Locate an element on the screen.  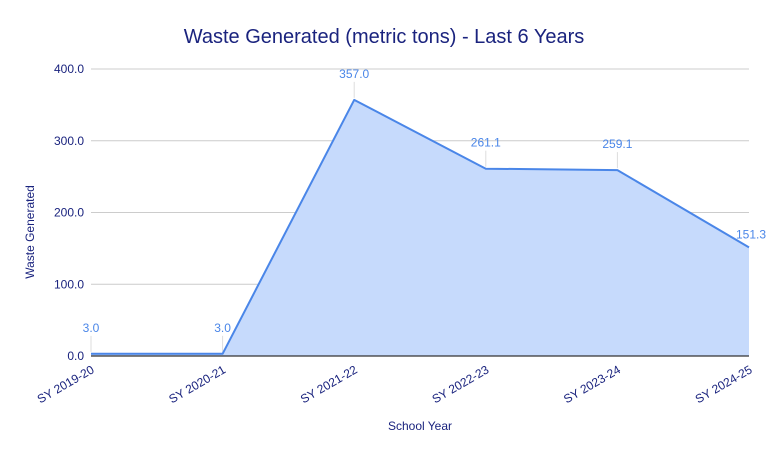
x-tick-label: SY 2019-20 is located at coordinates (66, 384).